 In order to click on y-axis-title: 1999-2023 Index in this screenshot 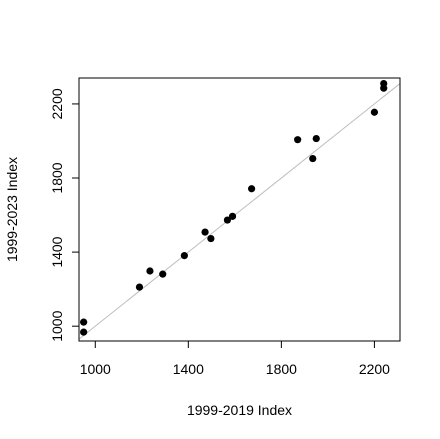, I will do `click(12, 209)`.